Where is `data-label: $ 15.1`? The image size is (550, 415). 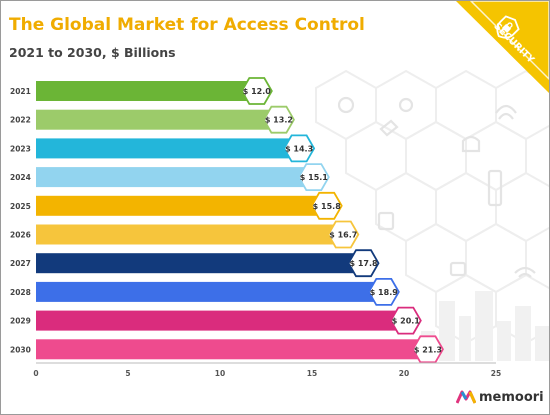
data-label: $ 15.1 is located at coordinates (314, 177).